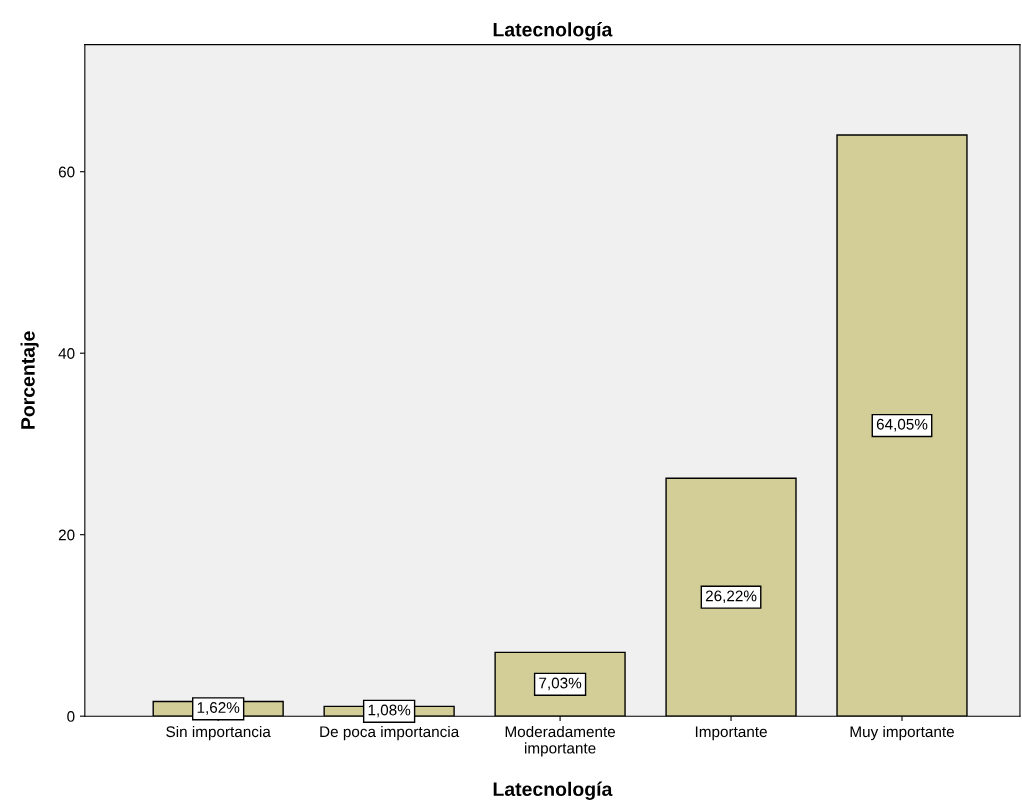 This screenshot has height=812, width=1022. What do you see at coordinates (560, 741) in the screenshot?
I see `x-tick-label: Moderadamente importante` at bounding box center [560, 741].